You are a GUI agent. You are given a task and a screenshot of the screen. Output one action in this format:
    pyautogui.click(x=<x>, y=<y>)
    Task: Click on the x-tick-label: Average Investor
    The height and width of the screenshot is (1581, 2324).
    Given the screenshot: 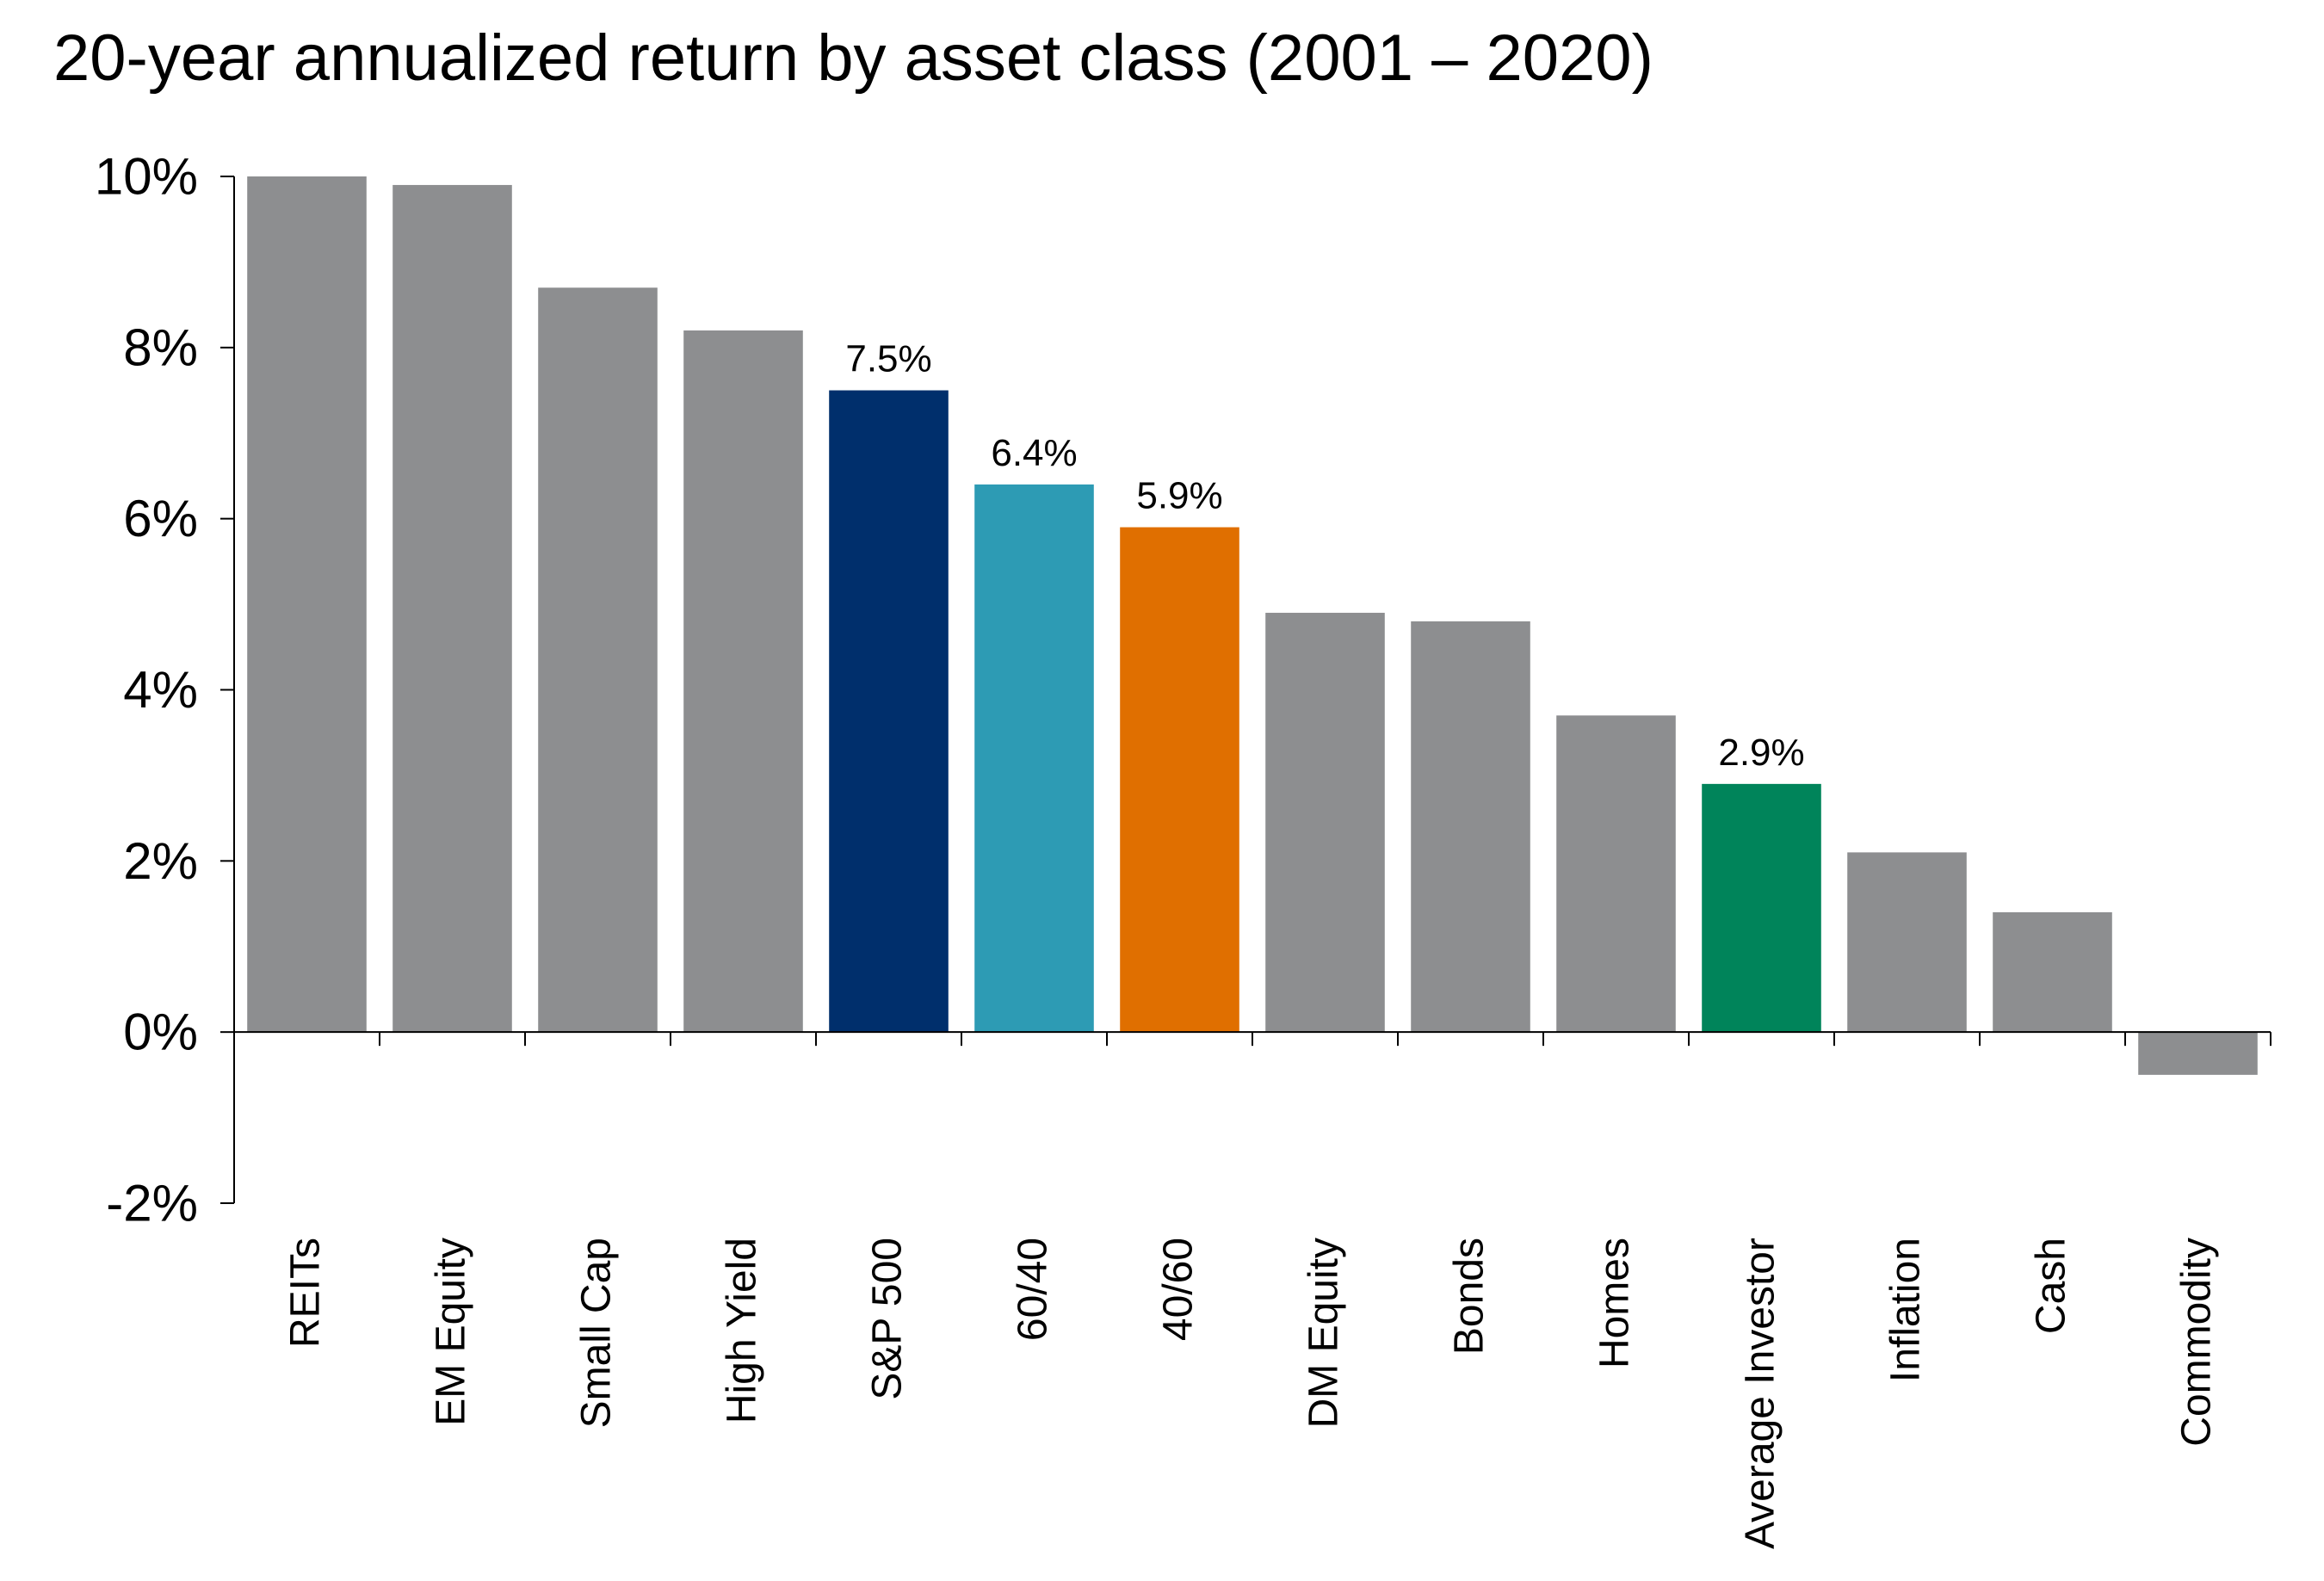 What is the action you would take?
    pyautogui.click(x=1760, y=1393)
    